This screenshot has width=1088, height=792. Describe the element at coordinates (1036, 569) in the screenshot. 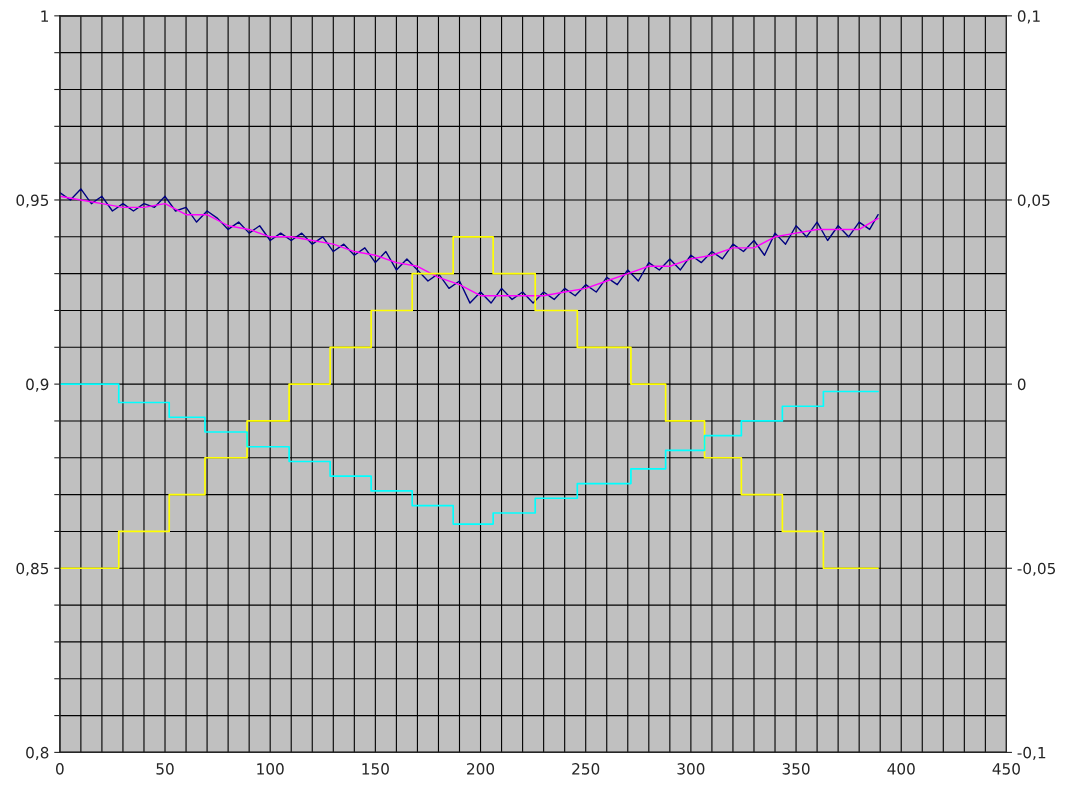

I see `y2-tick-label: -0,05` at that location.